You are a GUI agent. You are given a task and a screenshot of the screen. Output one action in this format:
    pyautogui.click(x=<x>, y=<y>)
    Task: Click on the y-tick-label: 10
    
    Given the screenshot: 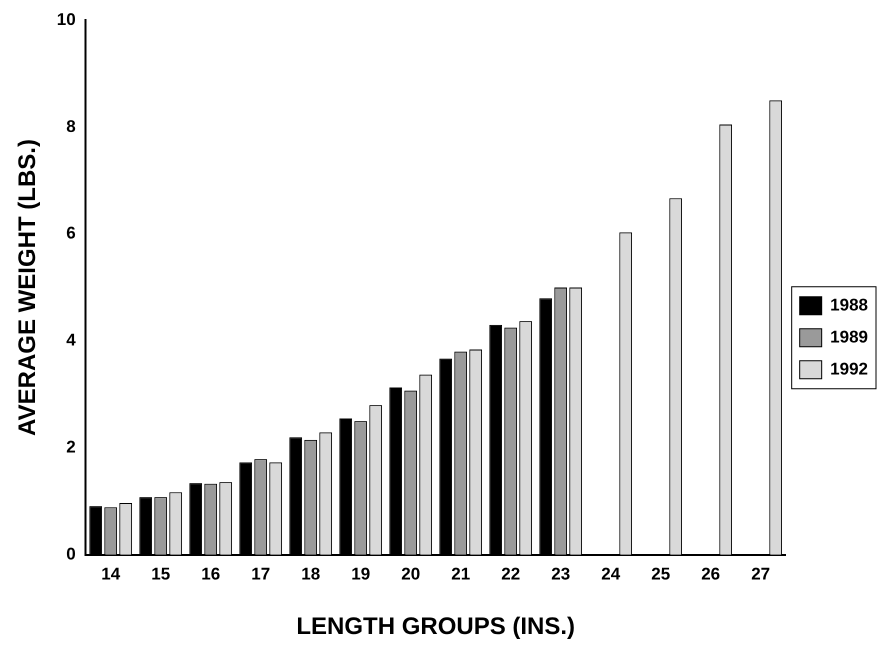 What is the action you would take?
    pyautogui.click(x=66, y=19)
    